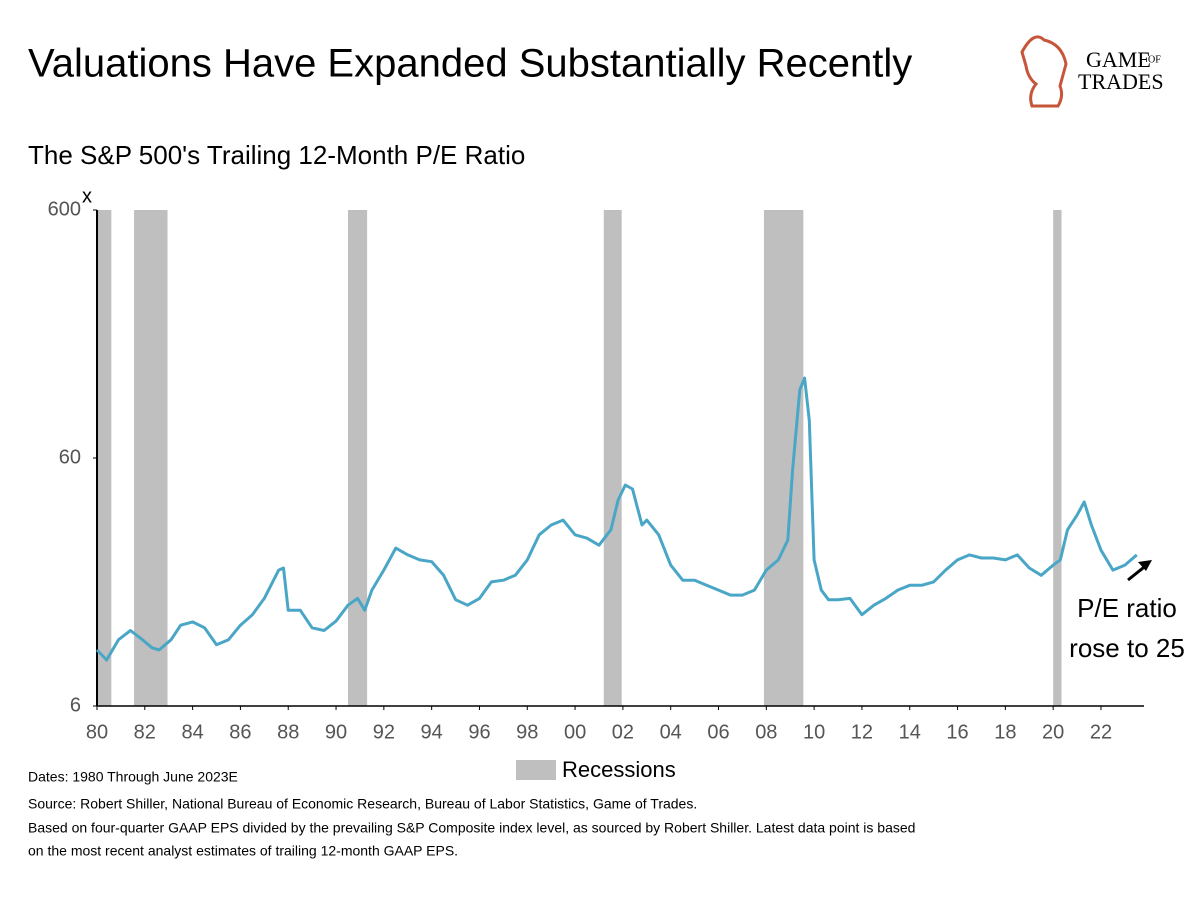 Image resolution: width=1200 pixels, height=898 pixels. I want to click on x-tick-label: 82, so click(145, 732).